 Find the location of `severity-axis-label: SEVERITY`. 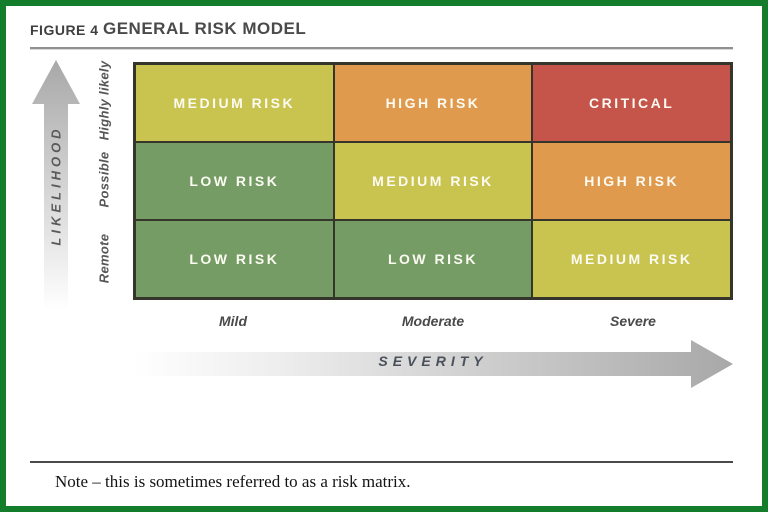

severity-axis-label: SEVERITY is located at coordinates (433, 361).